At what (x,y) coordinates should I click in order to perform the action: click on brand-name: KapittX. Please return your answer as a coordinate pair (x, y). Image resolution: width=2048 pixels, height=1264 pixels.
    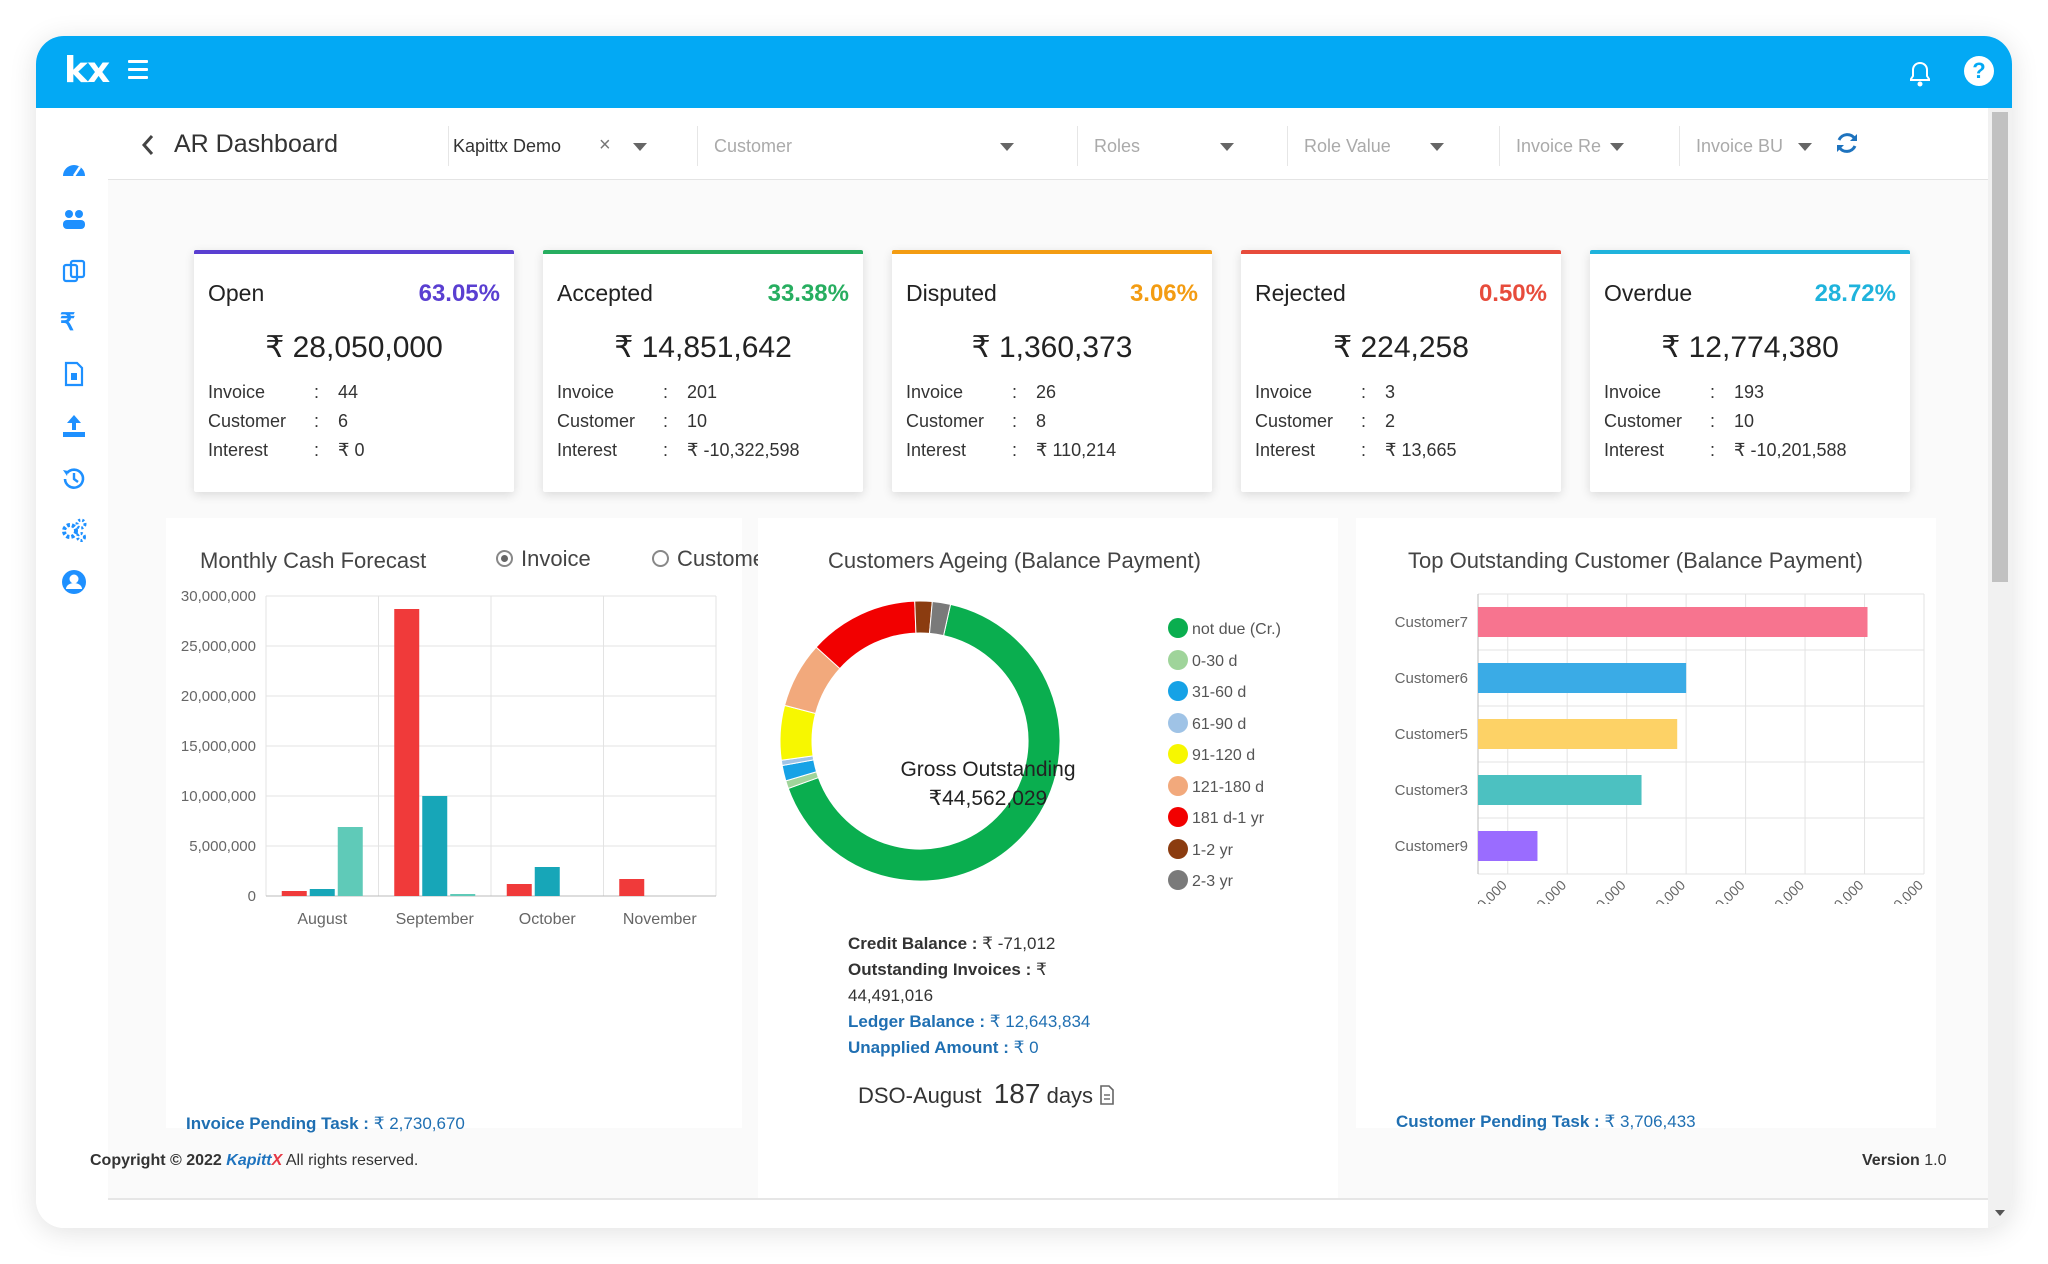
    Looking at the image, I should click on (254, 1160).